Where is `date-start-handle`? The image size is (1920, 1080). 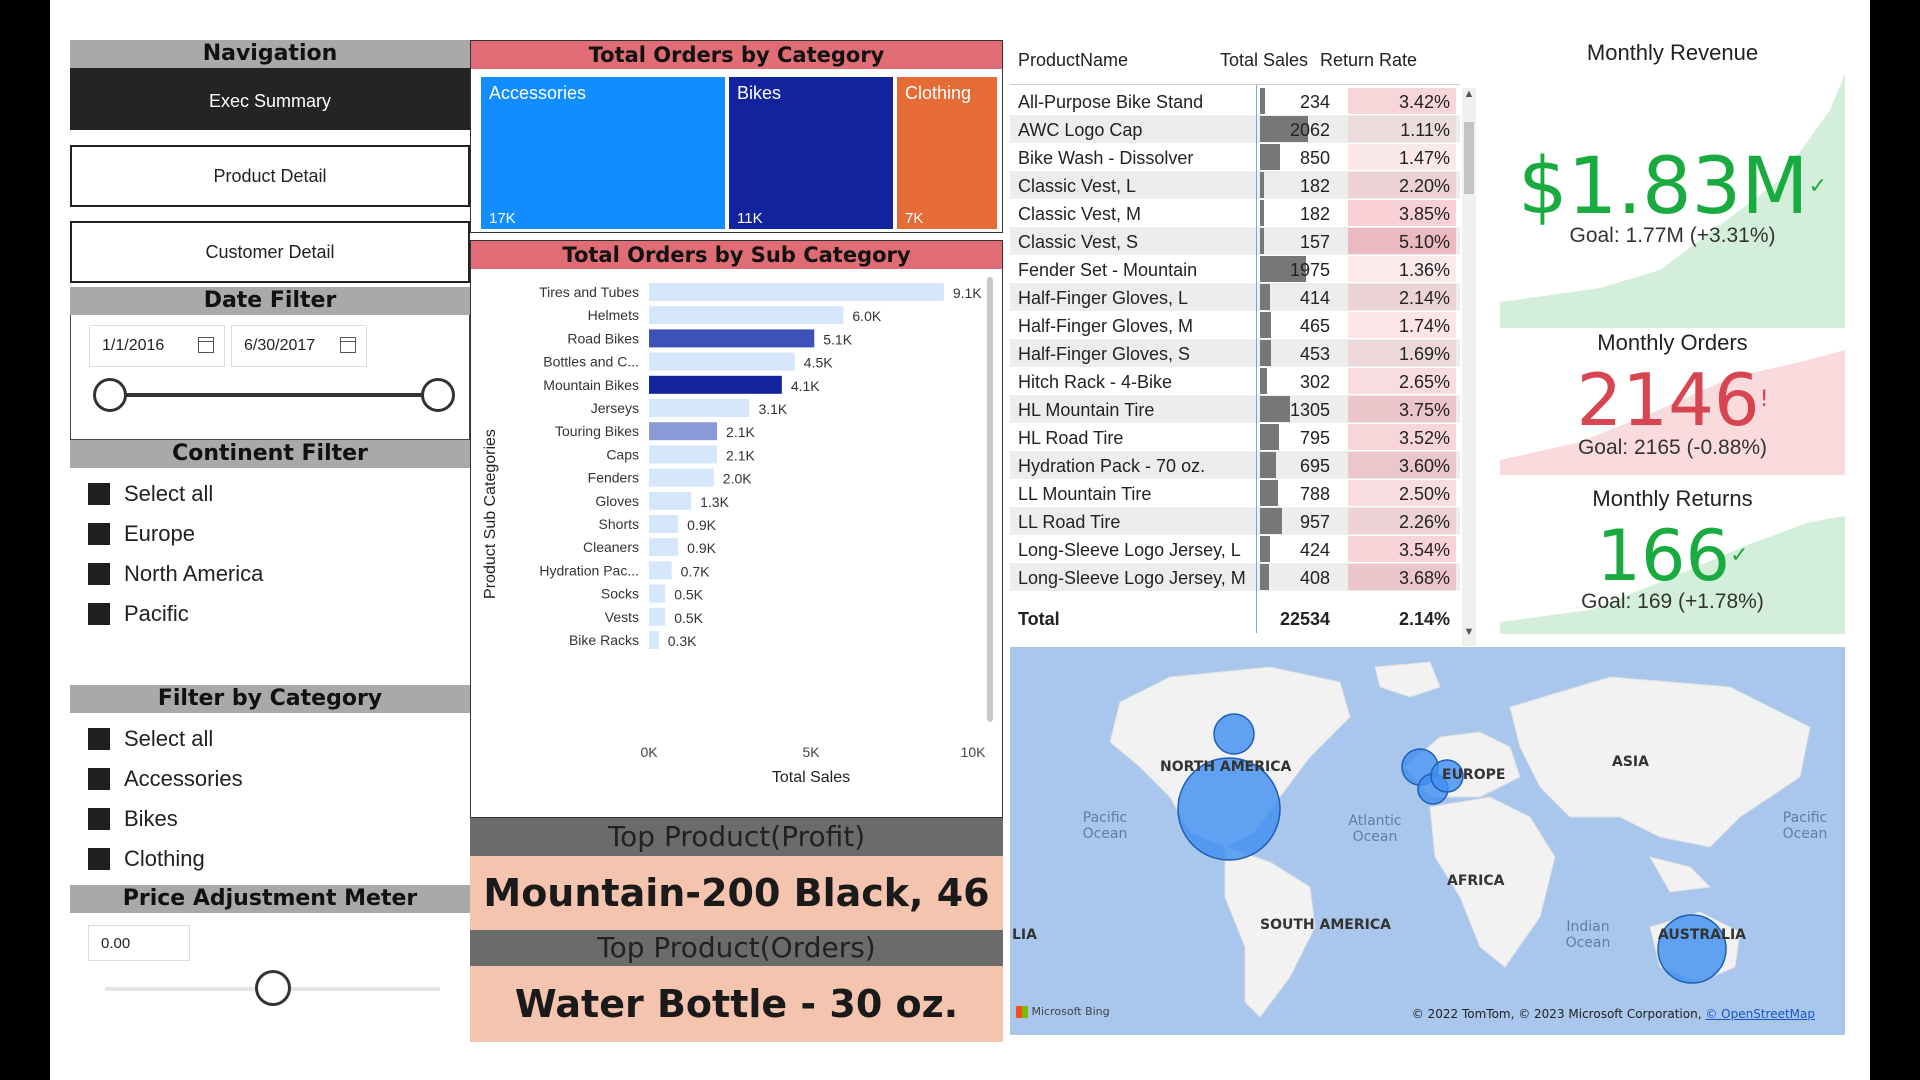
date-start-handle is located at coordinates (110, 395).